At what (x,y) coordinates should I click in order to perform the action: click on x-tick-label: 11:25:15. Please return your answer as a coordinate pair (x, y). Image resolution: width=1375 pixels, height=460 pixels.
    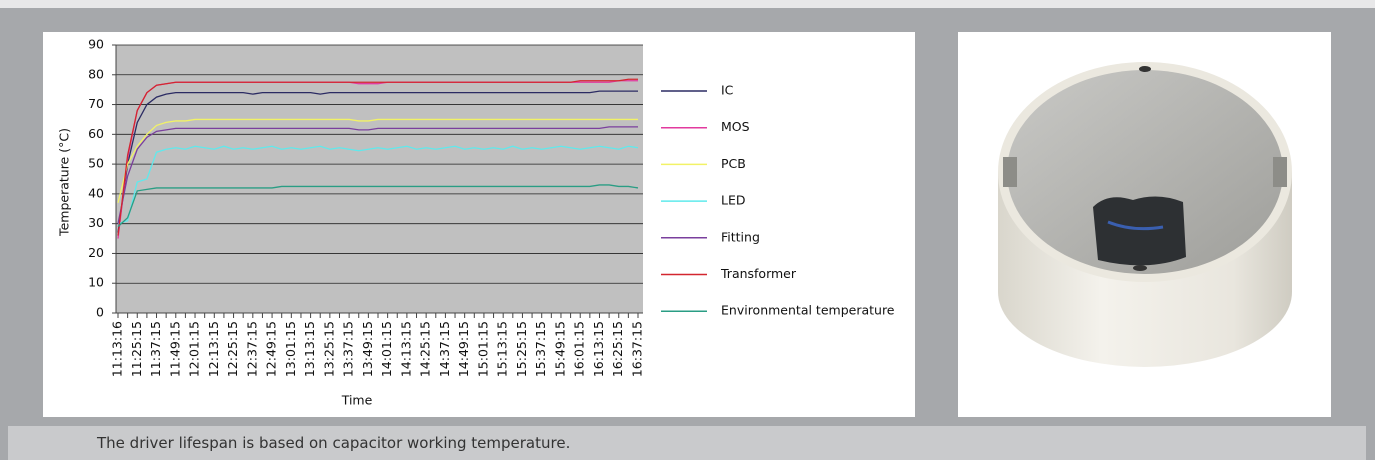
    Looking at the image, I should click on (136, 349).